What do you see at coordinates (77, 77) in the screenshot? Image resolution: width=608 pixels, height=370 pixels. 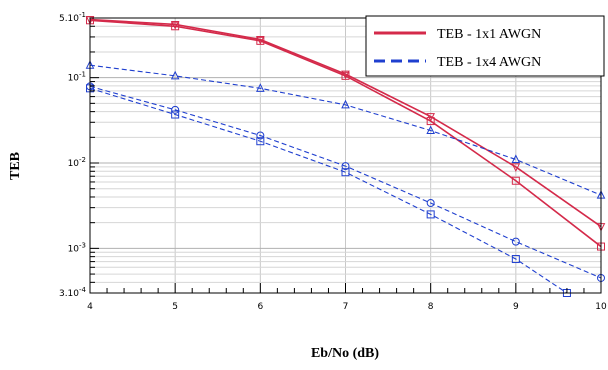 I see `y-tick-label: 10⁻¹` at bounding box center [77, 77].